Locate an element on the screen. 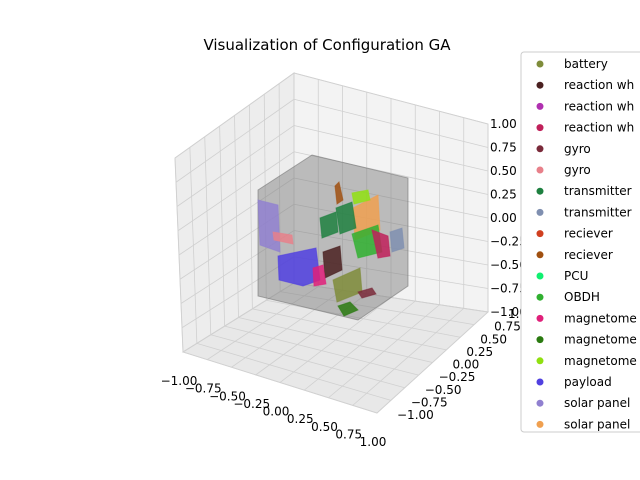  solar-panel-box is located at coordinates (269, 226).